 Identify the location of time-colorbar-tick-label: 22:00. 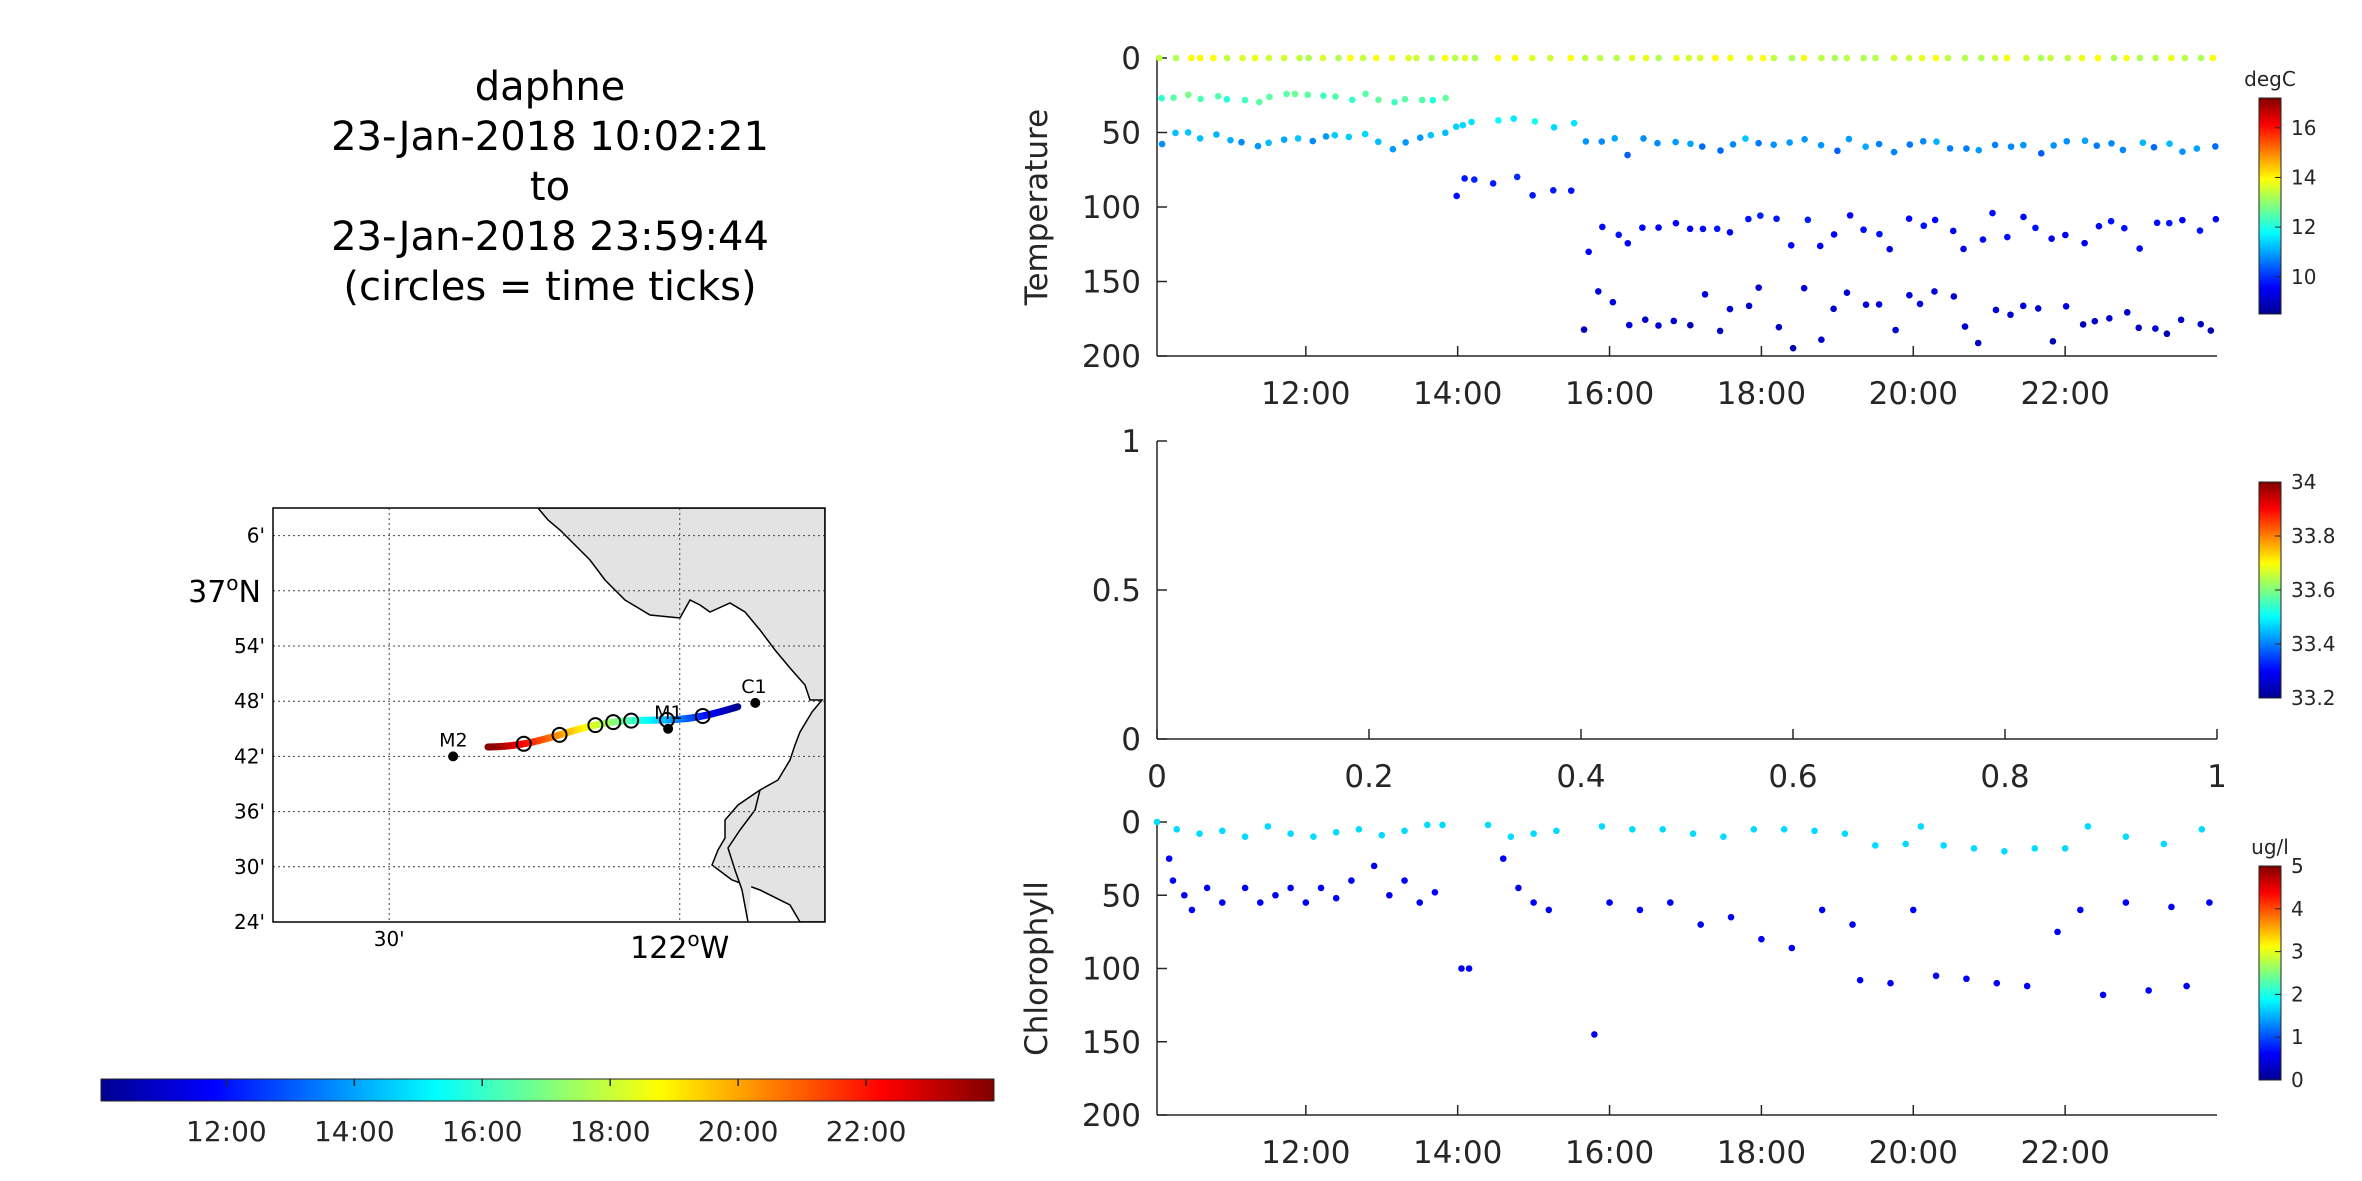
(866, 1131).